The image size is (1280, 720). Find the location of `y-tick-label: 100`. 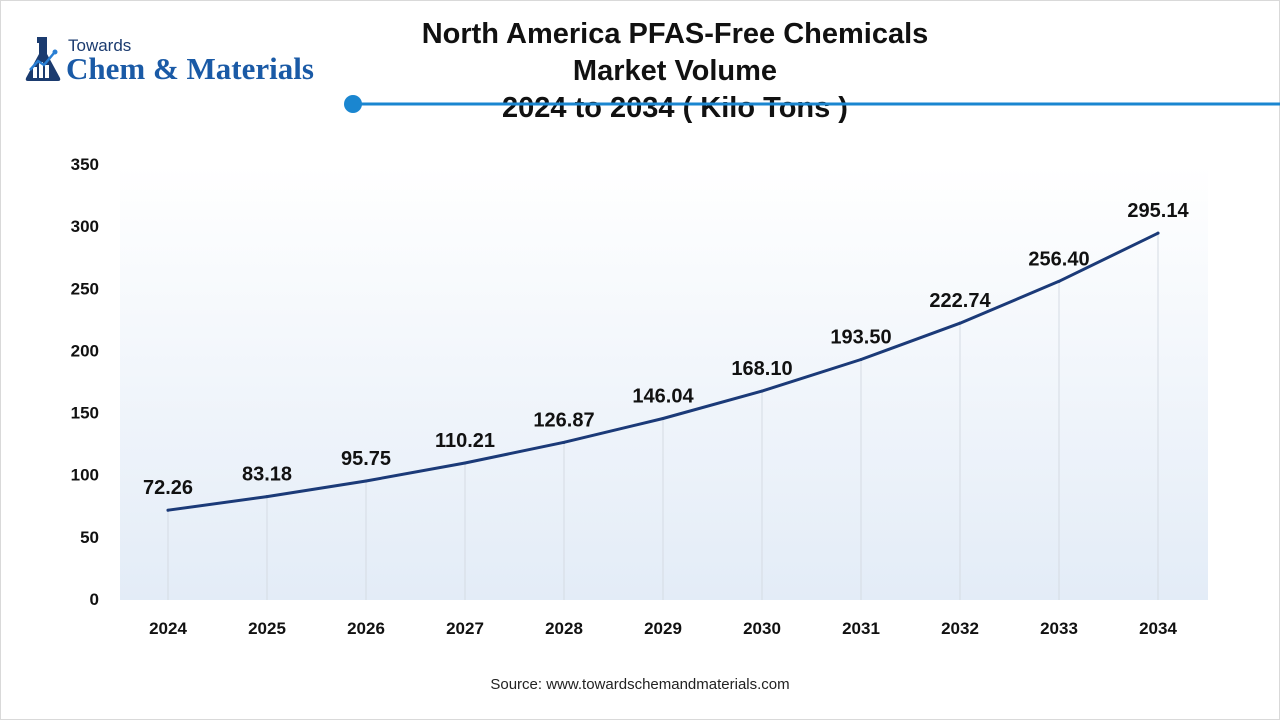

y-tick-label: 100 is located at coordinates (85, 475).